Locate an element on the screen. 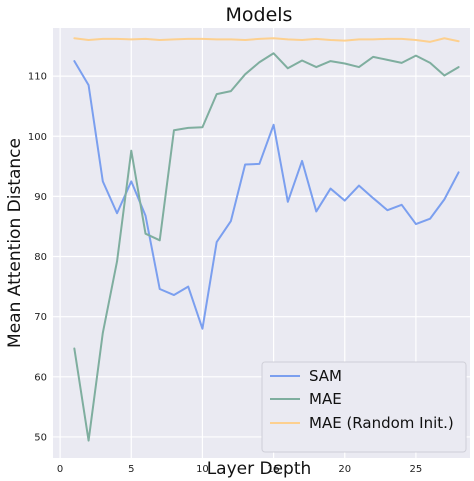  y-tick-label: 110 is located at coordinates (37, 77).